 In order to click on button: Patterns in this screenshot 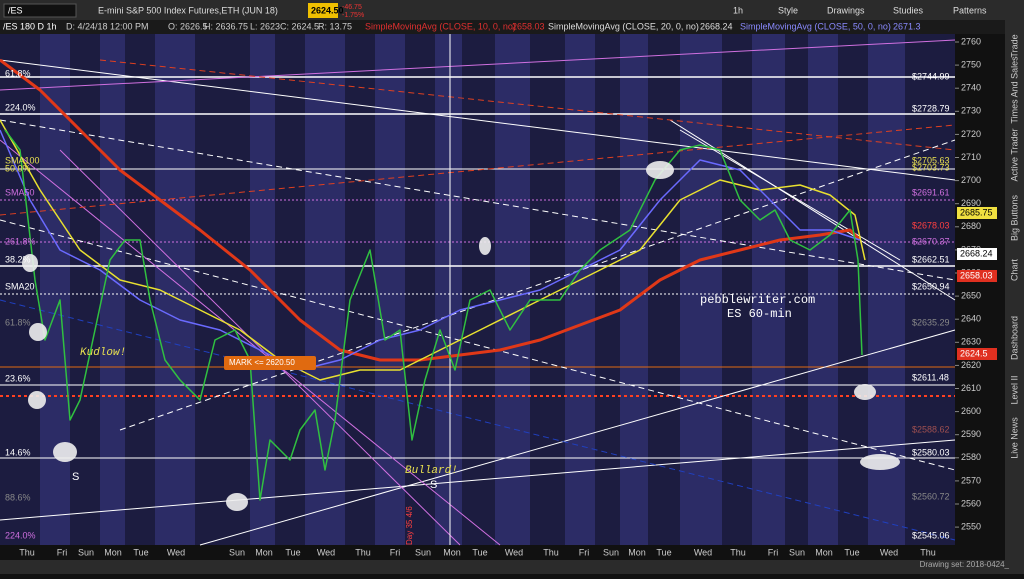, I will do `click(970, 10)`.